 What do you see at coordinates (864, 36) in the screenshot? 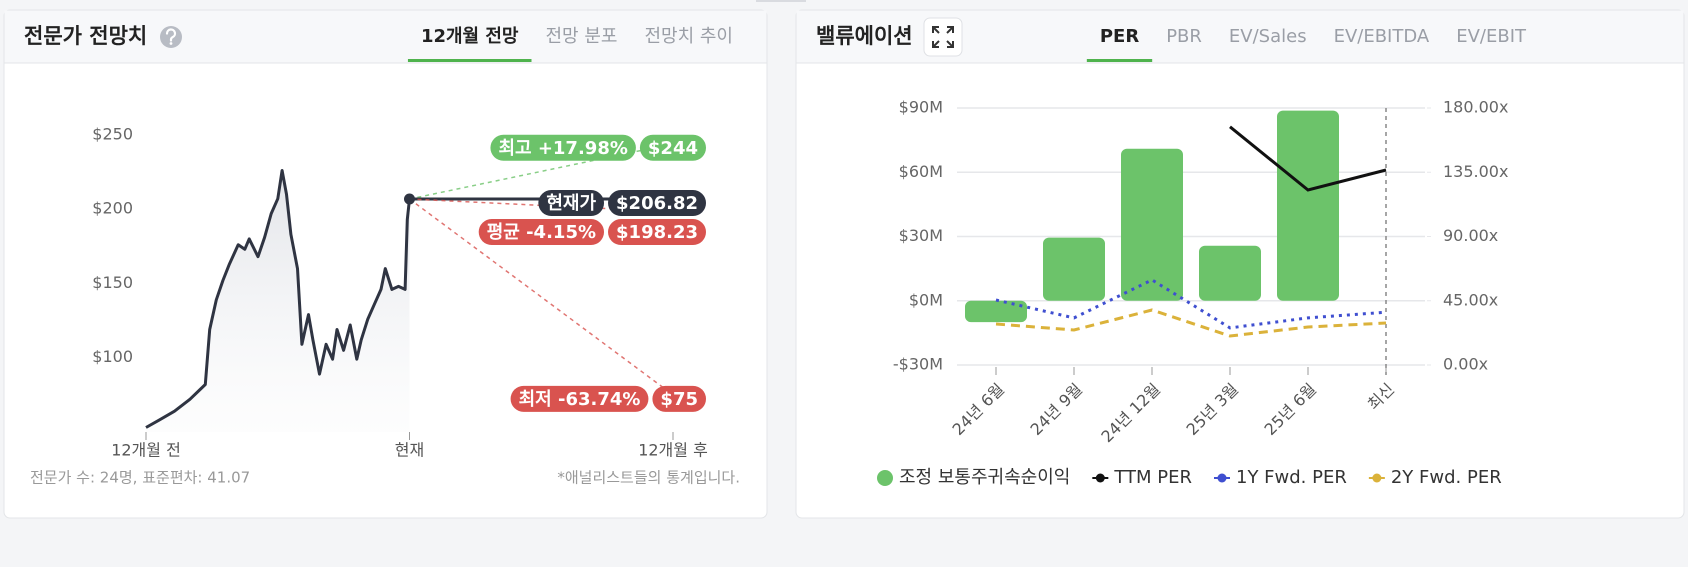
I see `panel-title: 밸류에이션` at bounding box center [864, 36].